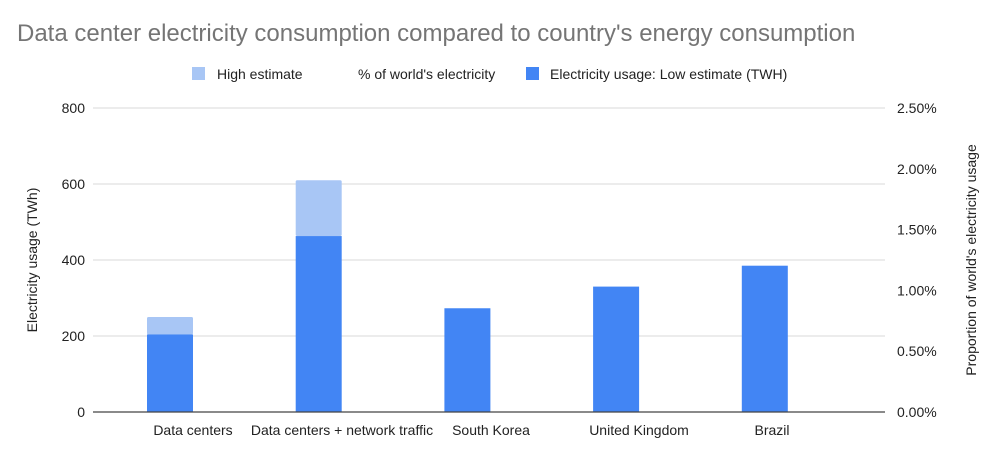 Image resolution: width=1000 pixels, height=458 pixels. What do you see at coordinates (917, 169) in the screenshot?
I see `y2-tick-label: 2.00%` at bounding box center [917, 169].